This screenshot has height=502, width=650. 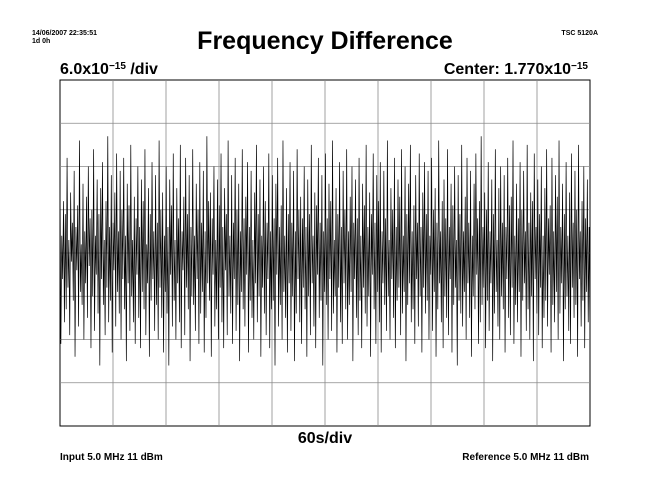 I want to click on center-label: Center: 1.770x10−15, so click(x=516, y=70).